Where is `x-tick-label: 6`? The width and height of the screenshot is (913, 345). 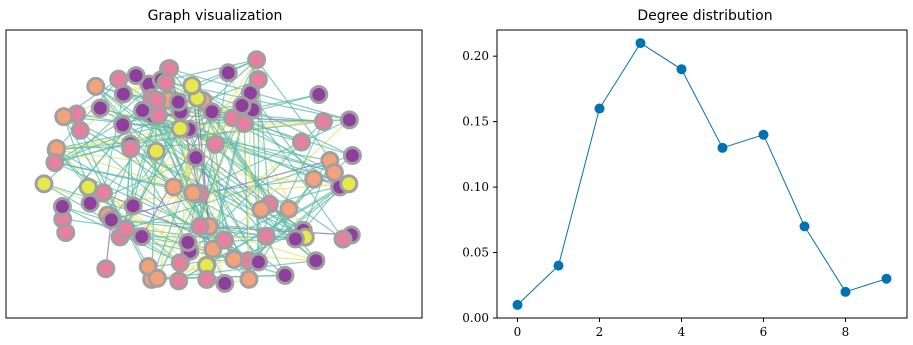 x-tick-label: 6 is located at coordinates (764, 332).